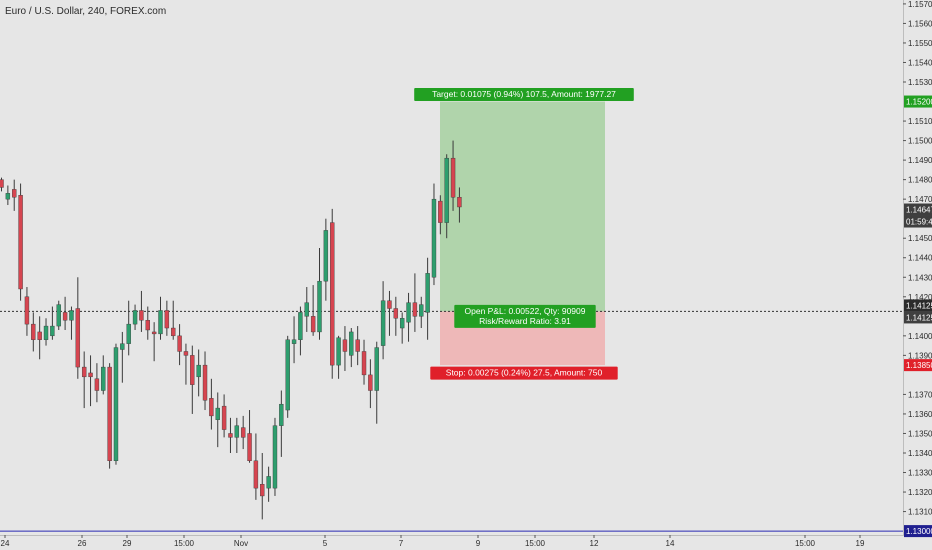 Image resolution: width=932 pixels, height=550 pixels. What do you see at coordinates (241, 543) in the screenshot?
I see `time-tick-label: Nov` at bounding box center [241, 543].